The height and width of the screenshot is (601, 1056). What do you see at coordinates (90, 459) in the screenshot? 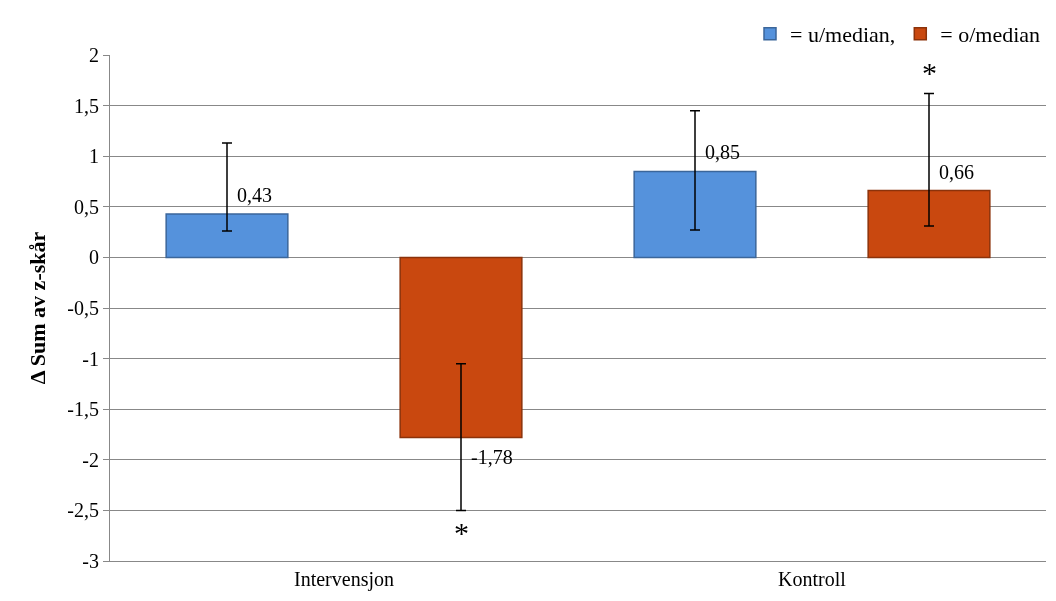
I see `y-tick-label: -2` at bounding box center [90, 459].